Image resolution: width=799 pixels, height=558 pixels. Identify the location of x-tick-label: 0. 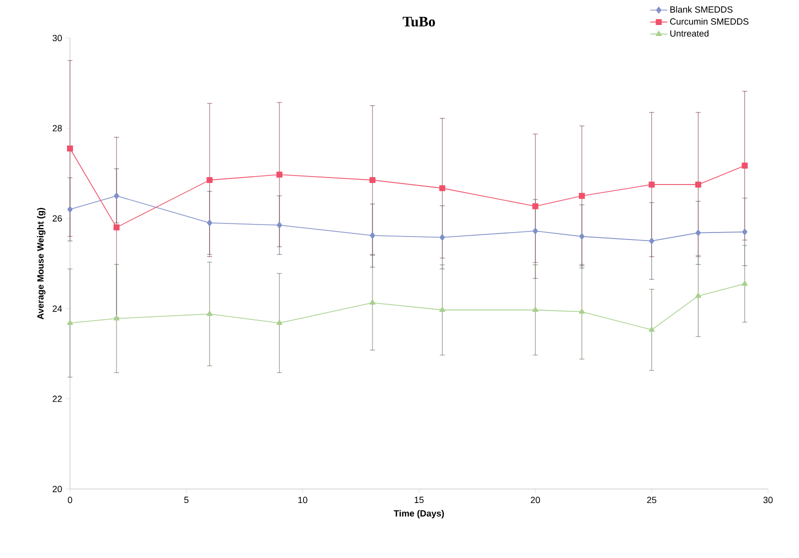
(70, 500).